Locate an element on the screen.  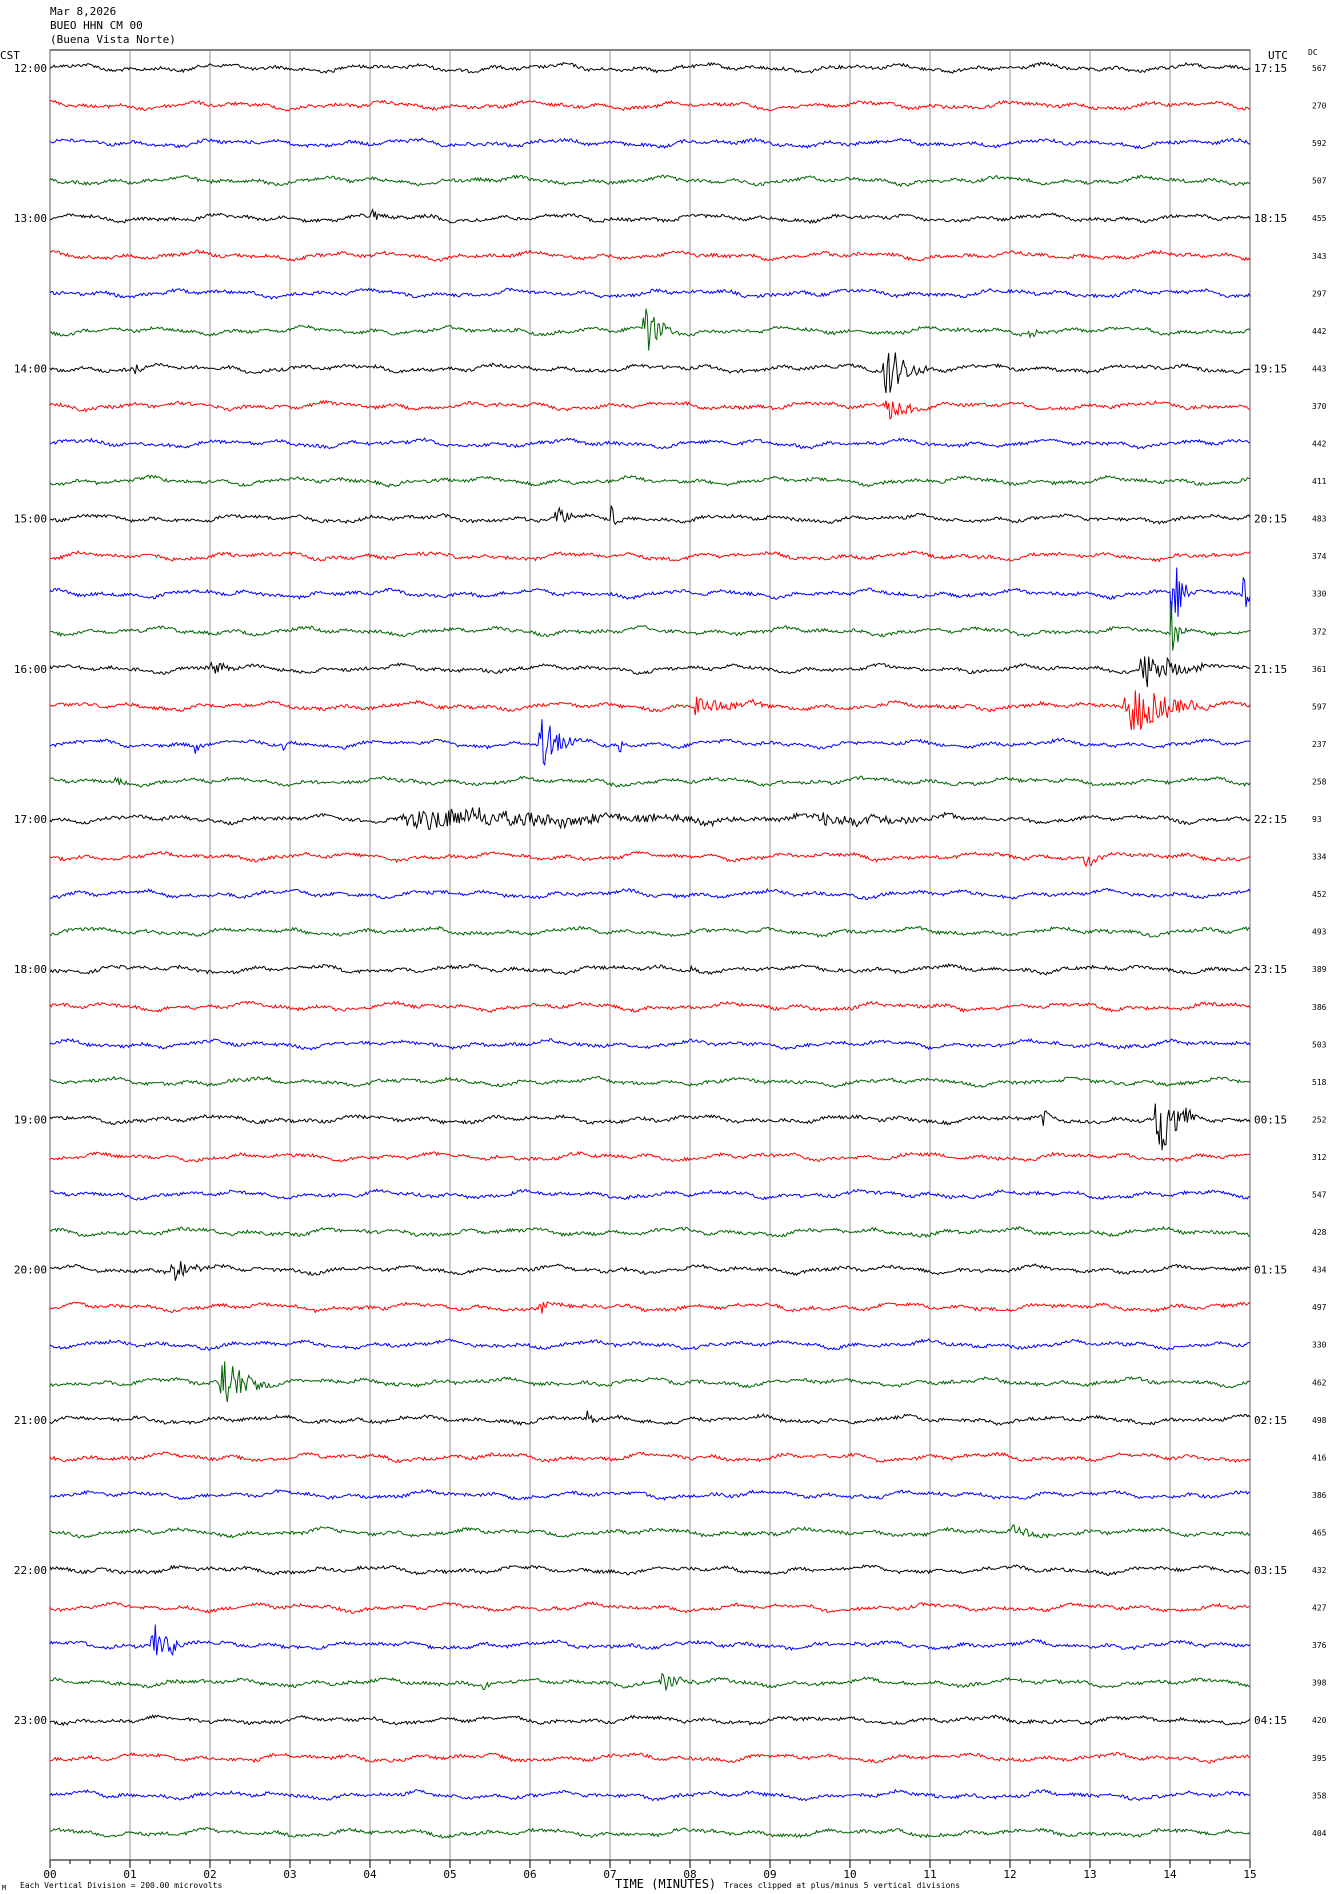
dc-value: 330 is located at coordinates (1319, 594).